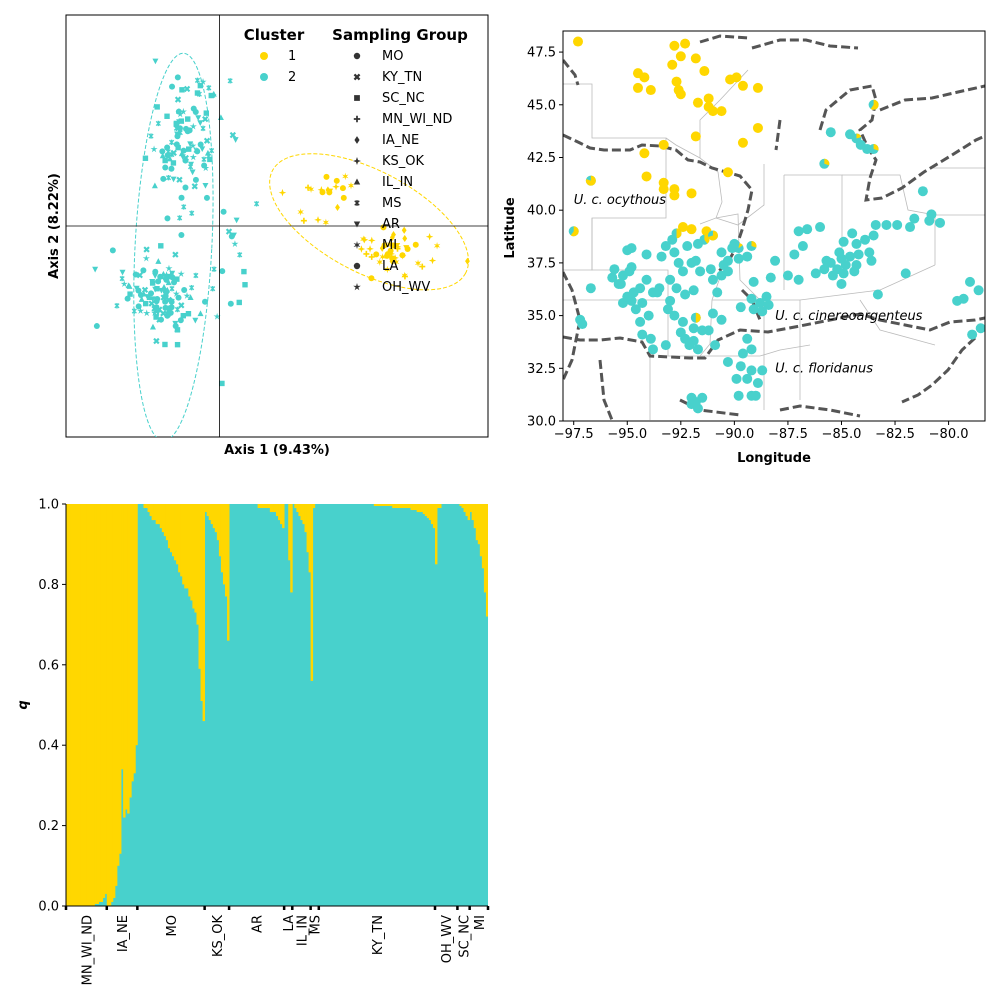 The width and height of the screenshot is (1000, 1000). Describe the element at coordinates (378, 935) in the screenshot. I see `barplot-group-label: KY_TN` at that location.